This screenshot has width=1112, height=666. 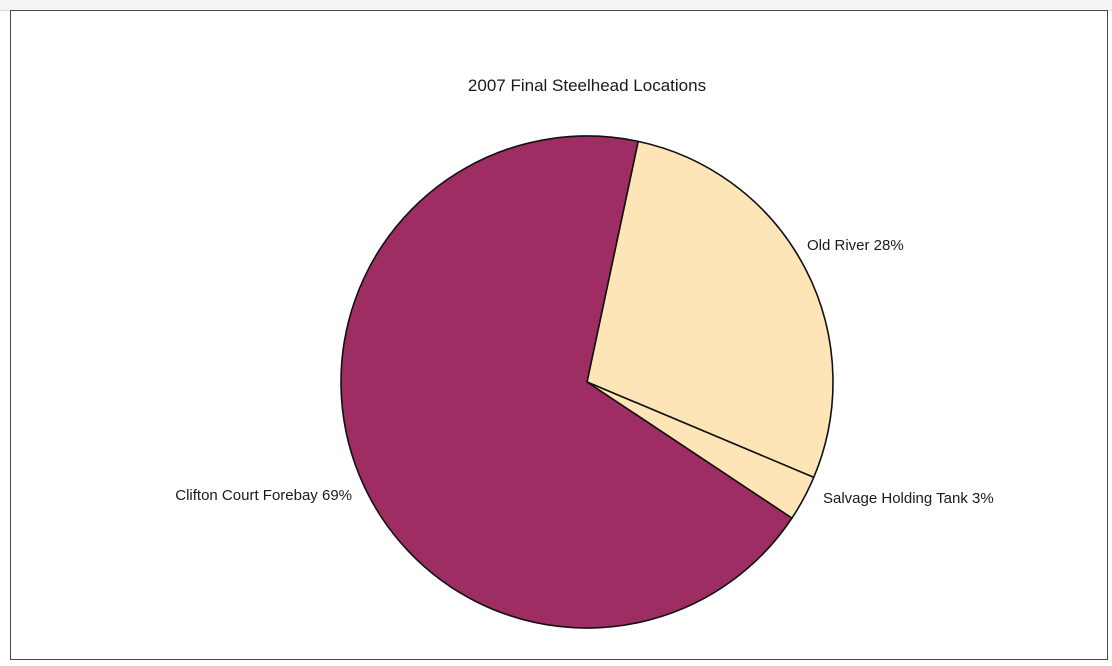 I want to click on slice-label-old-river: Old River 28%, so click(x=855, y=245).